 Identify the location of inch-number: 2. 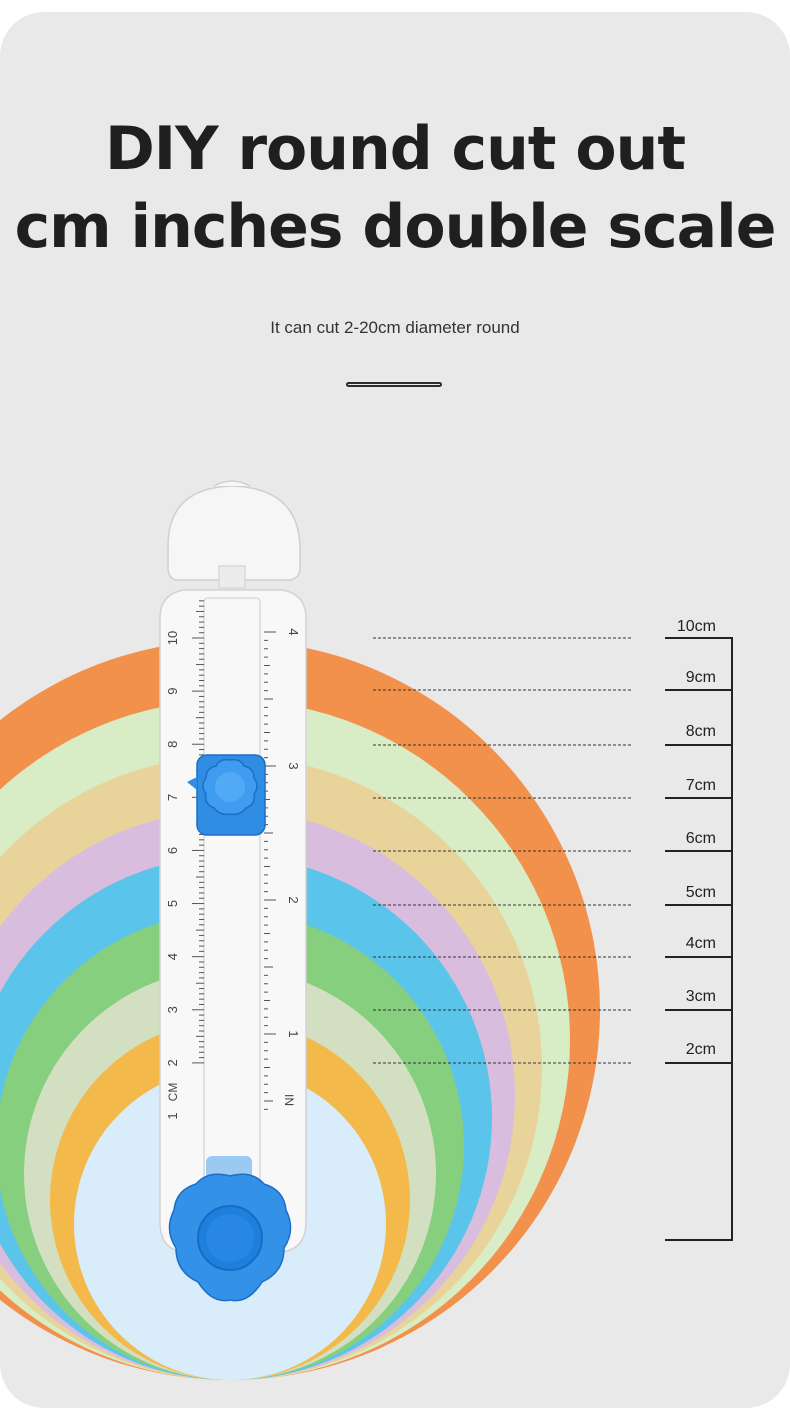
(293, 899).